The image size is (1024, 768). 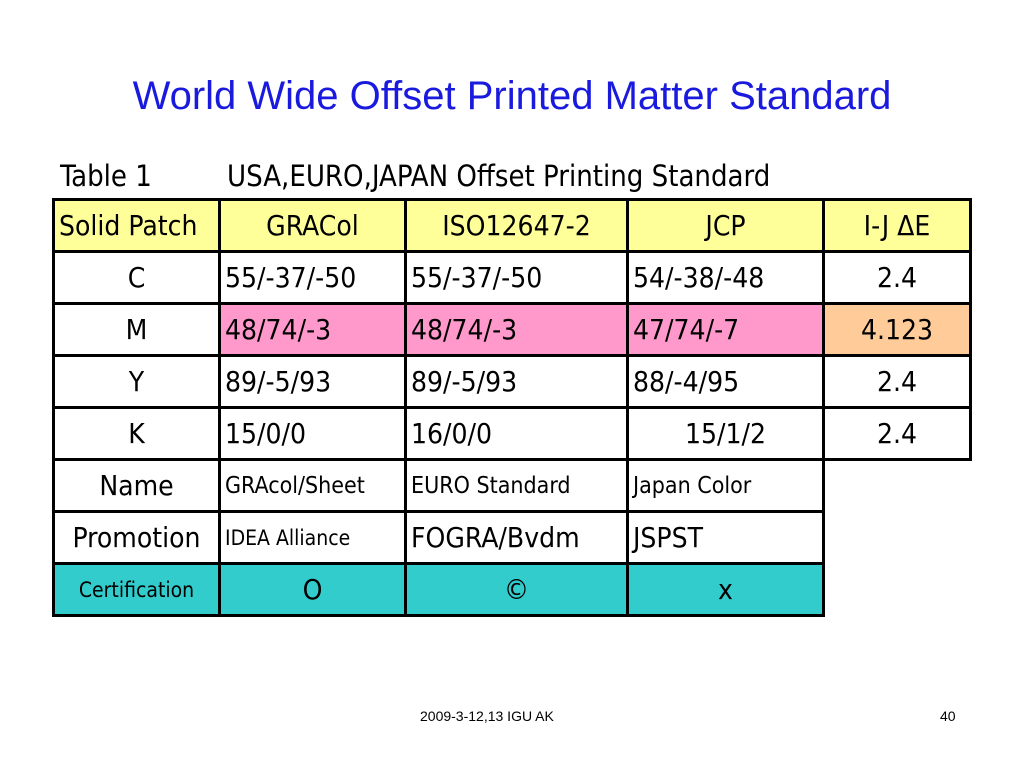 I want to click on table-row-certification: Certification O © x, so click(x=511, y=589).